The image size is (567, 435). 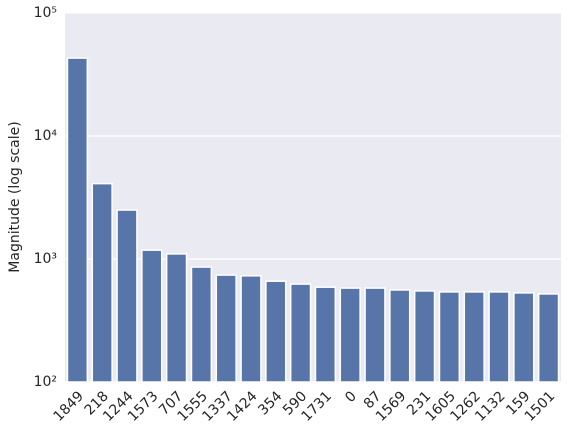 I want to click on y-tick-label: 10², so click(x=45, y=382).